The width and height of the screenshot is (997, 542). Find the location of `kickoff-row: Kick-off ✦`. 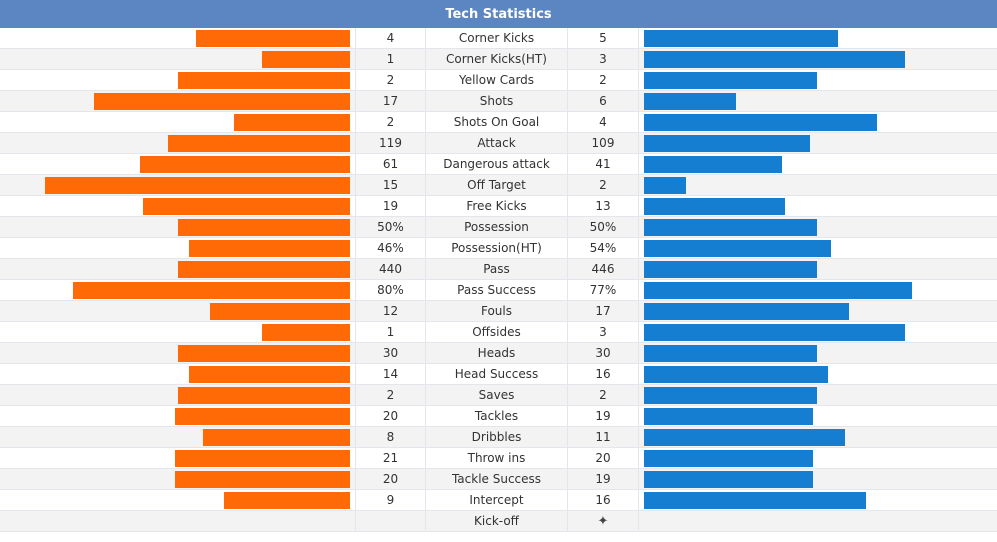

kickoff-row: Kick-off ✦ is located at coordinates (498, 521).